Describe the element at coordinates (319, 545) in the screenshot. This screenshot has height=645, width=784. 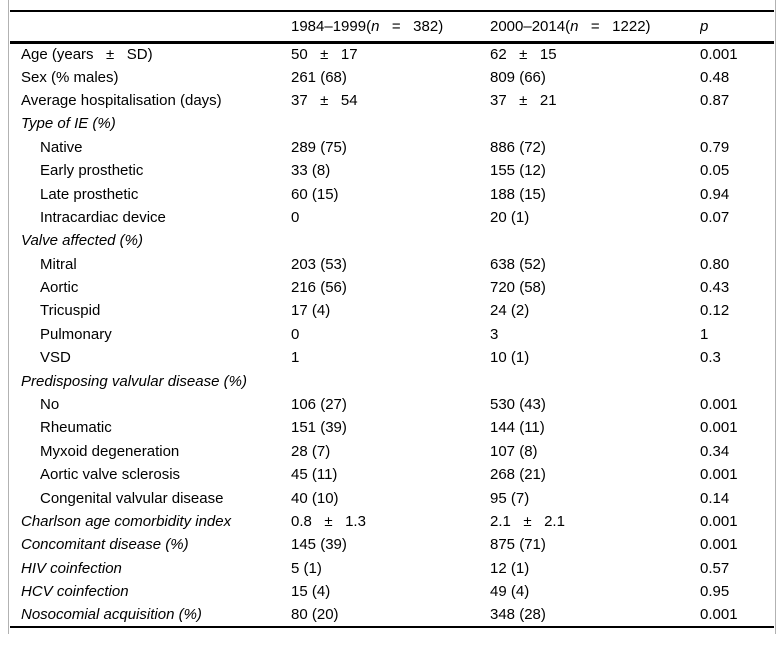
I see `value-1984-1999: 145 (39)` at that location.